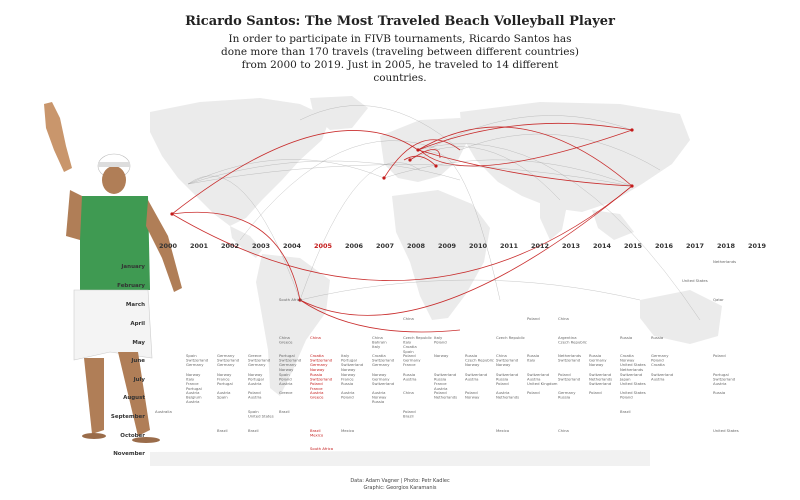 Image resolution: width=800 pixels, height=500 pixels. I want to click on country-label: South Africa, so click(321, 448).